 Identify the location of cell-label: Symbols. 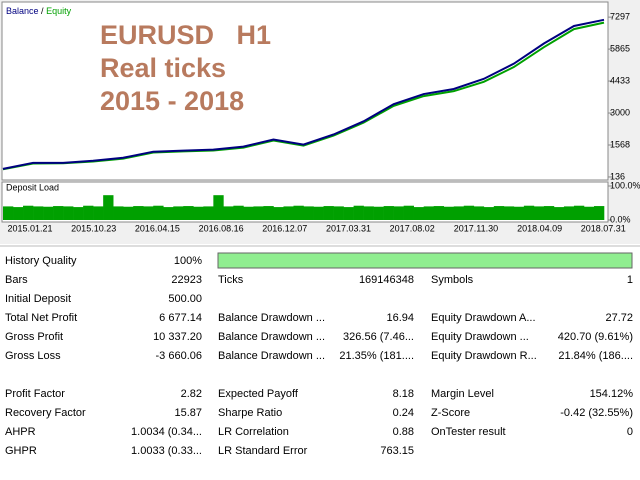
(452, 280).